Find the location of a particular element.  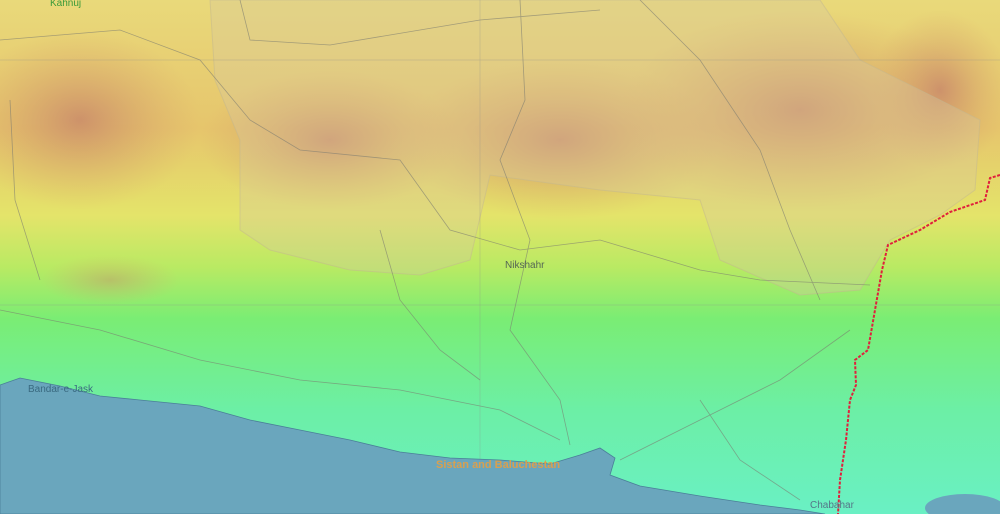

region-label: Sistan and Baluchestan is located at coordinates (498, 465).